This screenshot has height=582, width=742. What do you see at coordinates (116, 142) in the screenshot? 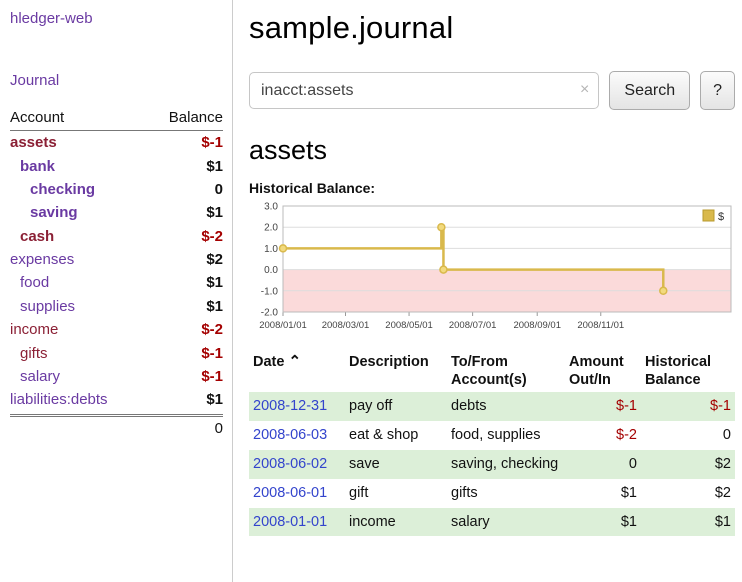
I see `account-row: assets $-1` at bounding box center [116, 142].